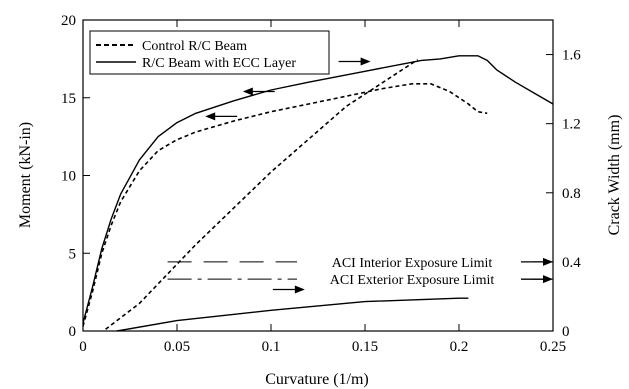  What do you see at coordinates (271, 347) in the screenshot?
I see `x-tick-label: 0.1` at bounding box center [271, 347].